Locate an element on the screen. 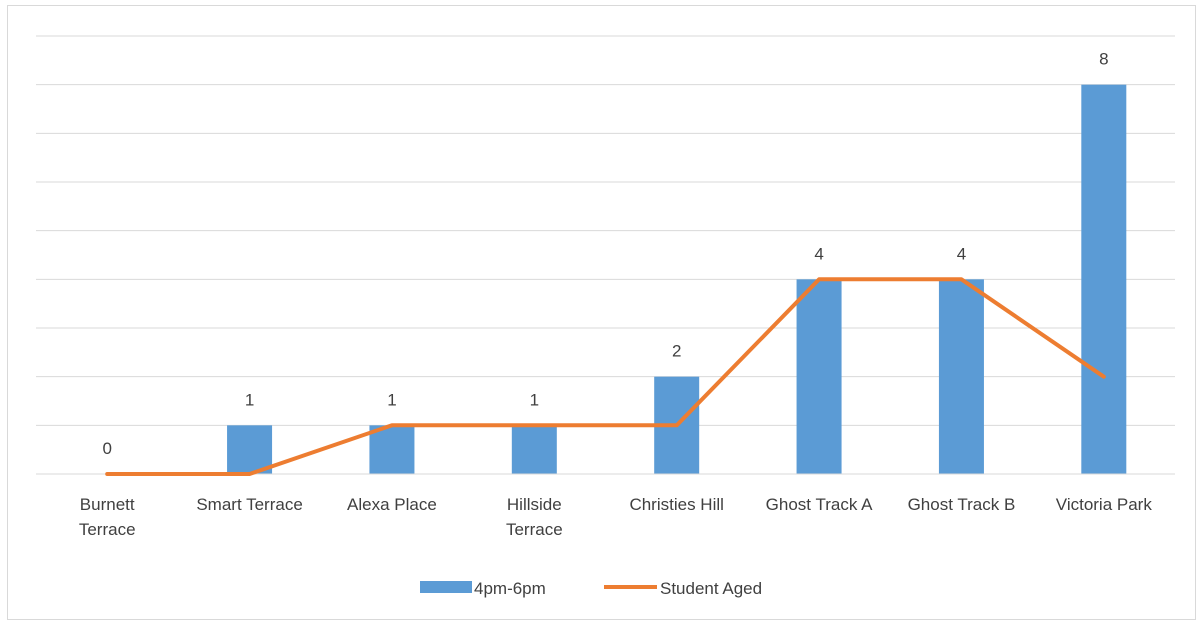 The height and width of the screenshot is (623, 1199). x-tick-label: Victoria Park is located at coordinates (1104, 504).